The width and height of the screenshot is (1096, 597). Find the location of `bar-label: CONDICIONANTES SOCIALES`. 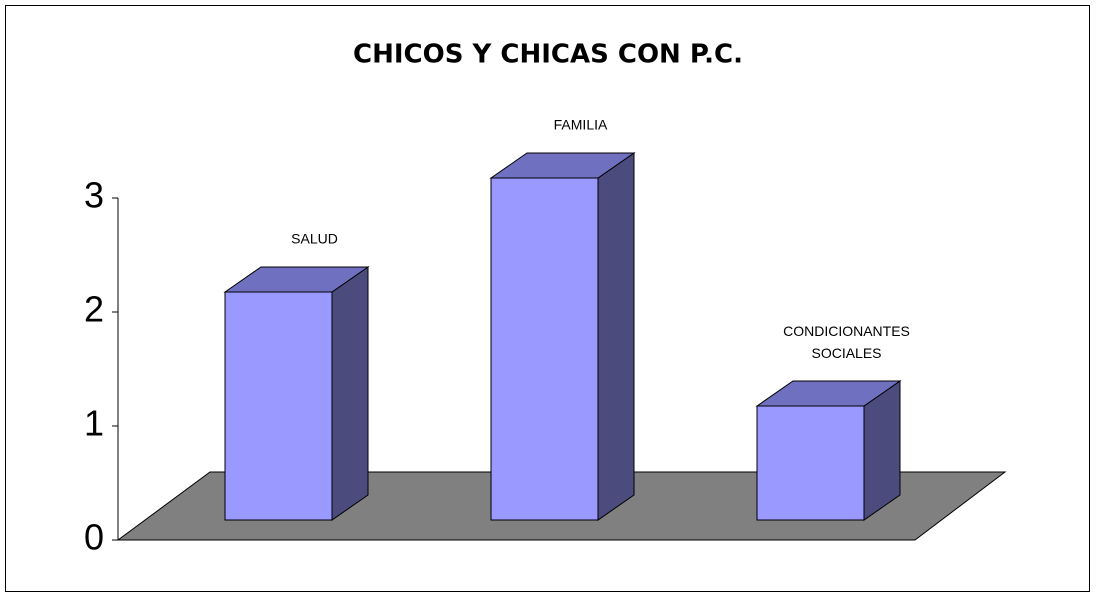

bar-label: CONDICIONANTES SOCIALES is located at coordinates (846, 342).